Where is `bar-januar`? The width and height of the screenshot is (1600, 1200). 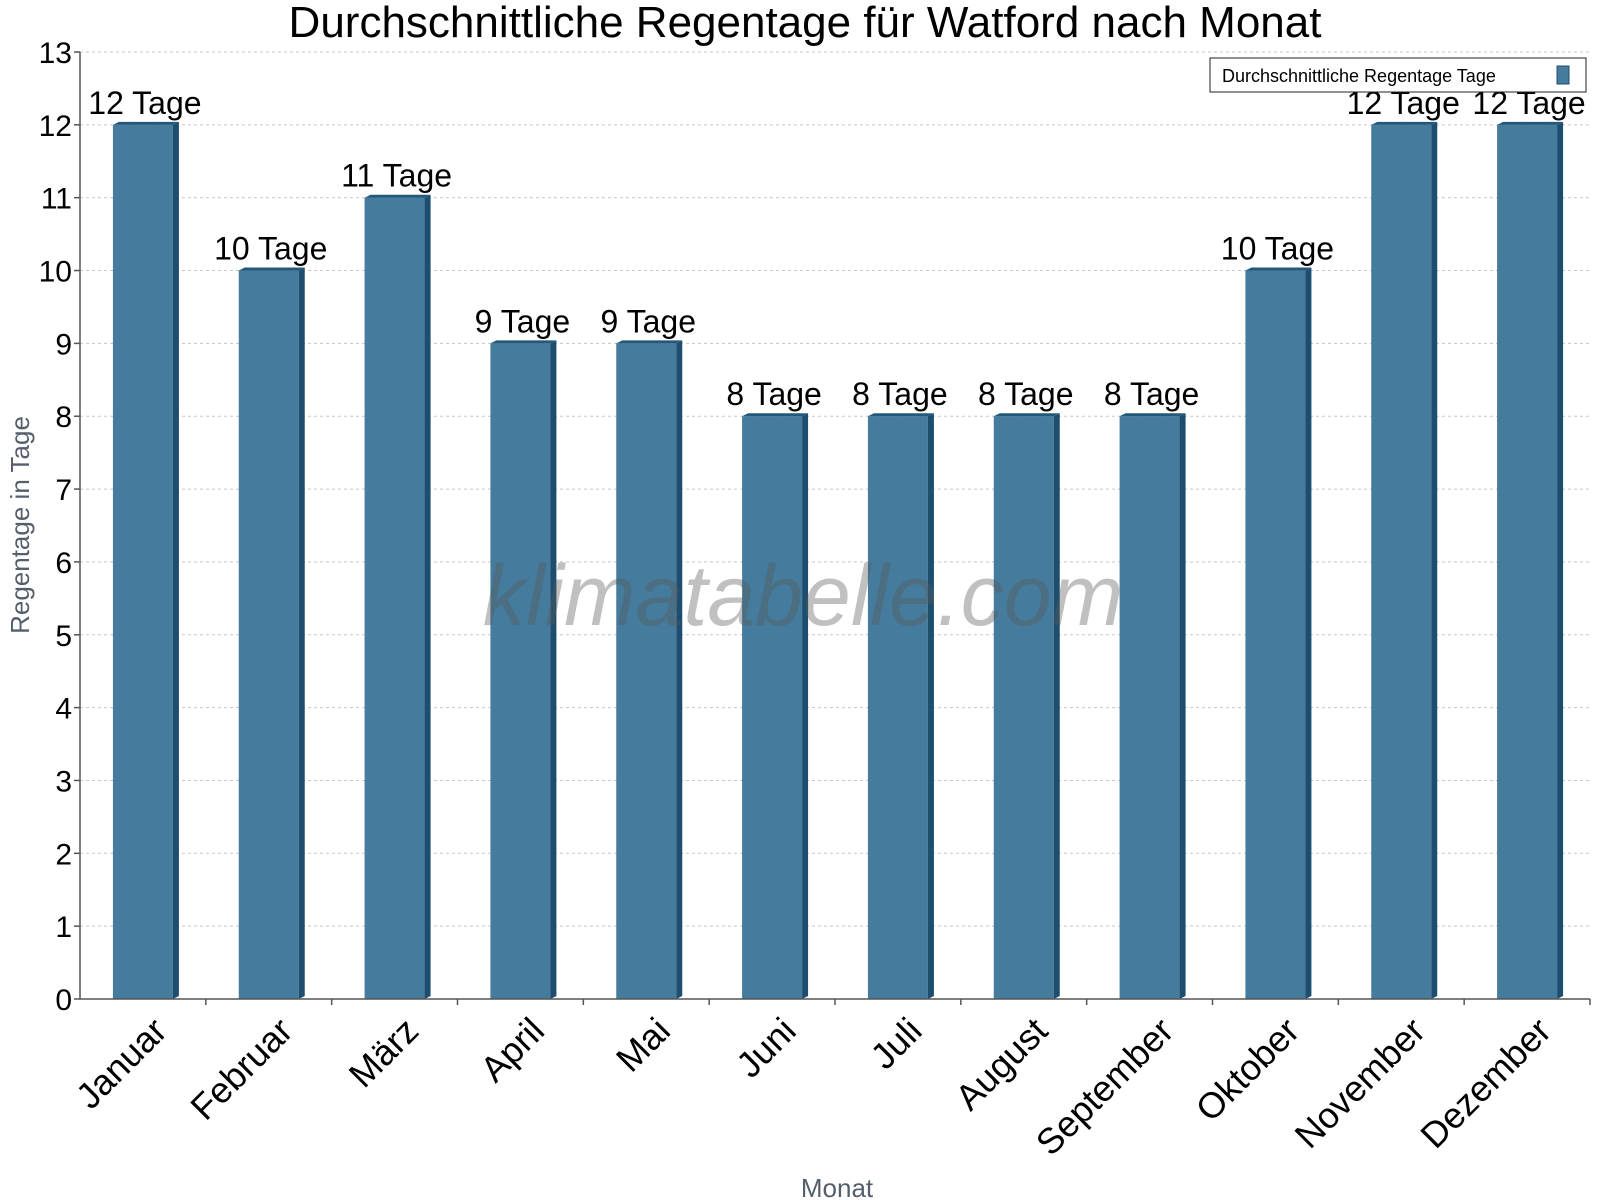
bar-januar is located at coordinates (145, 560).